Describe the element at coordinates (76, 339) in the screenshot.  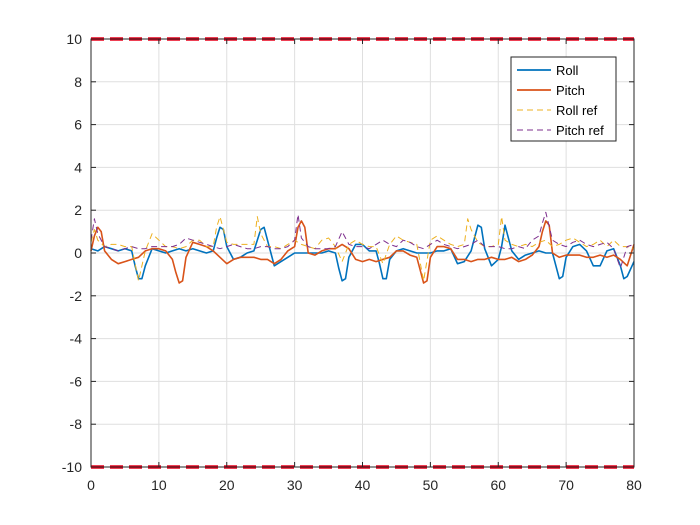
I see `y-tick-label: -4` at that location.